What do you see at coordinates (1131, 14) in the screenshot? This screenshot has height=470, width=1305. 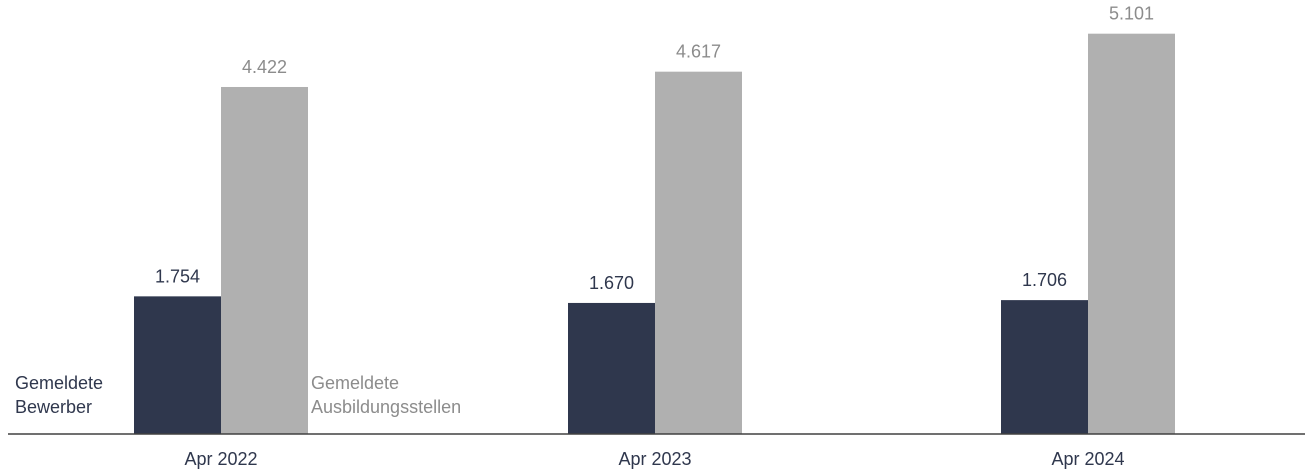 I see `value-label-series-2-apr-2024: 5.101` at bounding box center [1131, 14].